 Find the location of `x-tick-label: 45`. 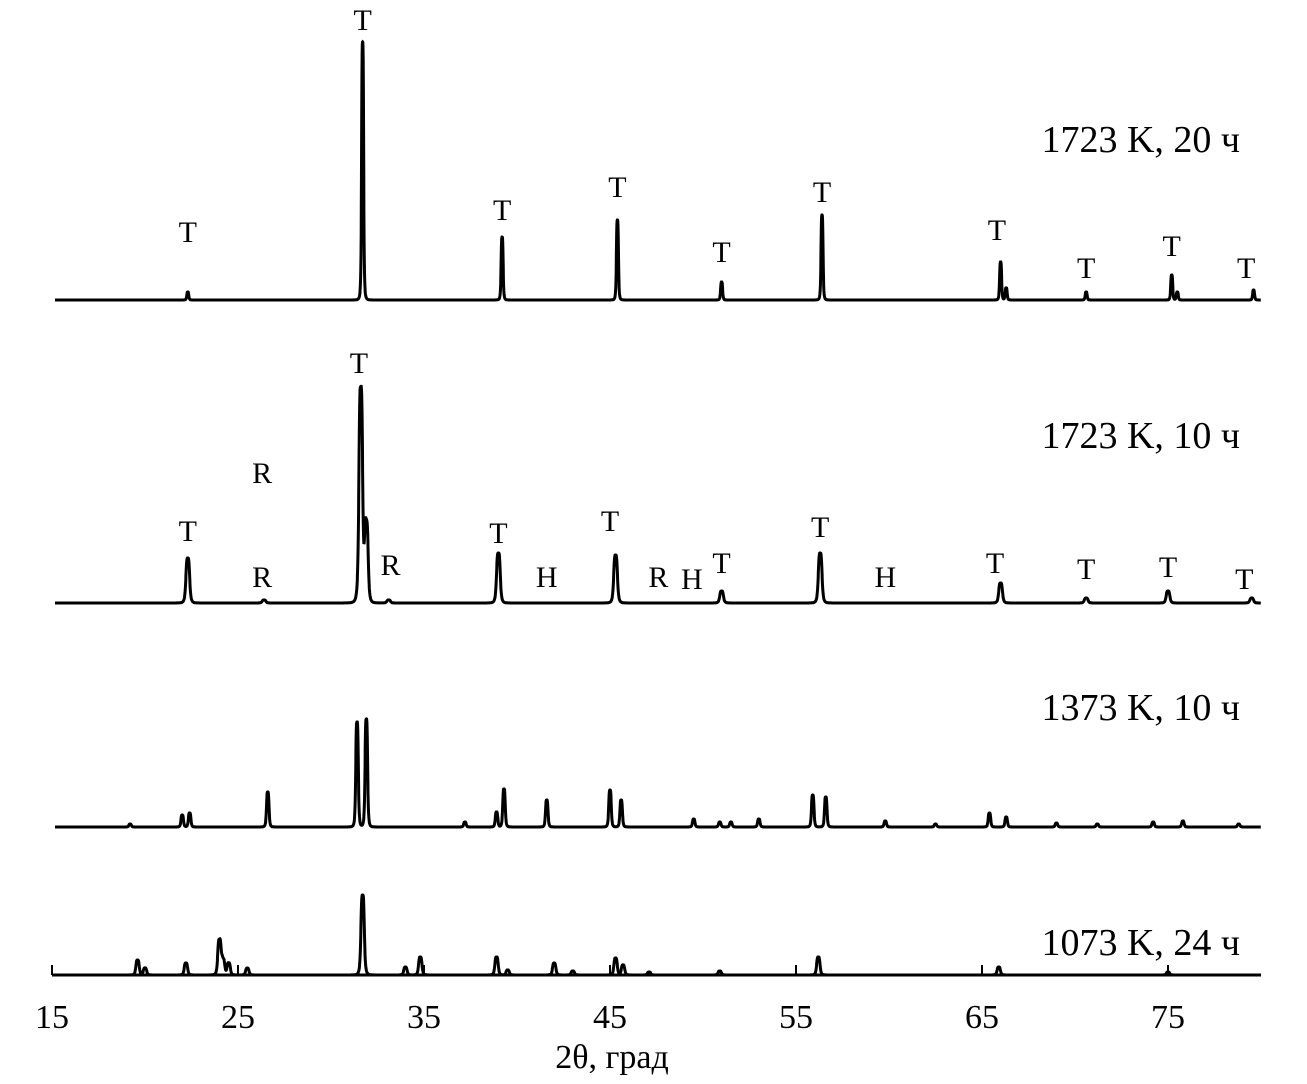

x-tick-label: 45 is located at coordinates (610, 1017).